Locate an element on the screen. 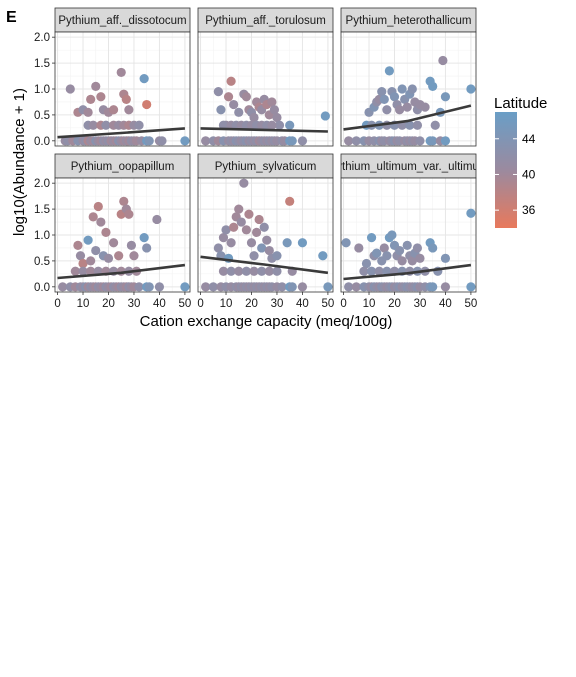 Image resolution: width=576 pixels, height=677 pixels. facet-panel: Pythium_aff._dissotocum 0.0 0.5 1.0 1.5 2.0 is located at coordinates (112, 77).